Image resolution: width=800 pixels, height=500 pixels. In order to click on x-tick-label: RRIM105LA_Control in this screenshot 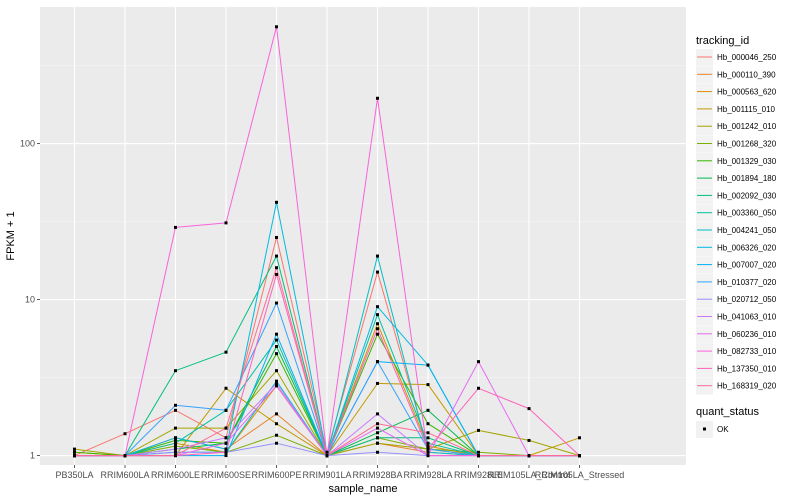, I will do `click(528, 475)`.